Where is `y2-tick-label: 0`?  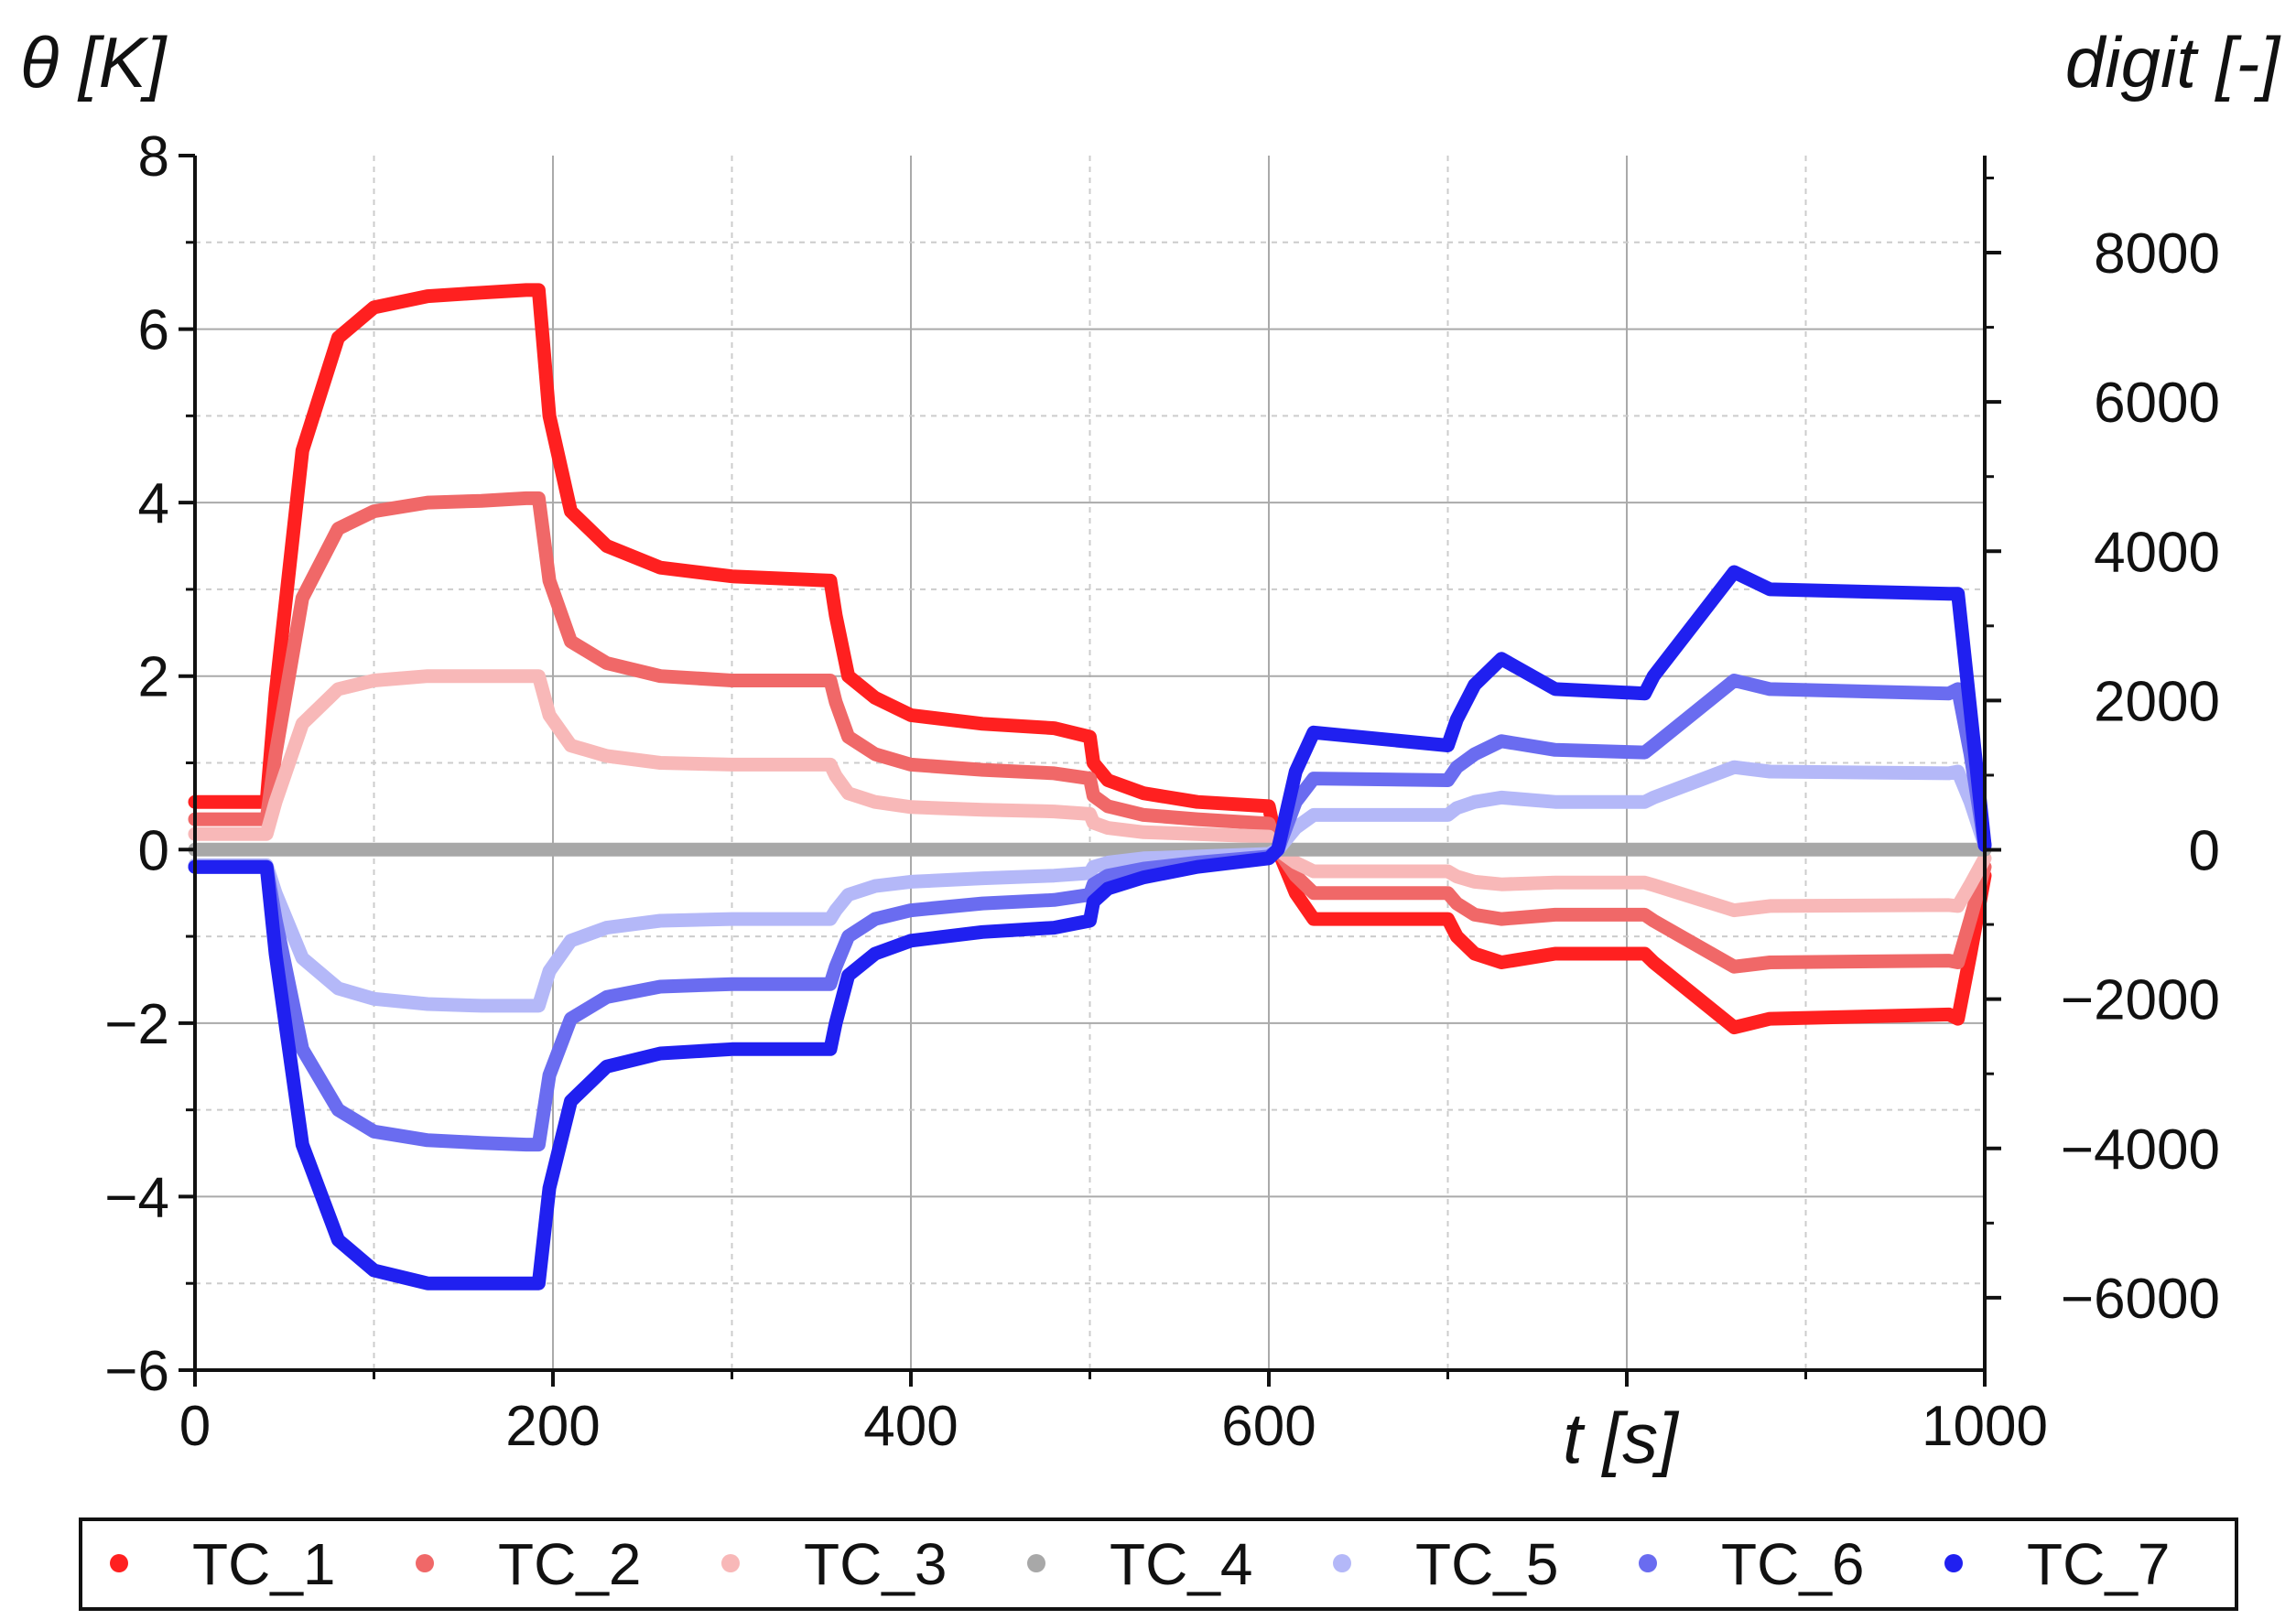 y2-tick-label: 0 is located at coordinates (2204, 851).